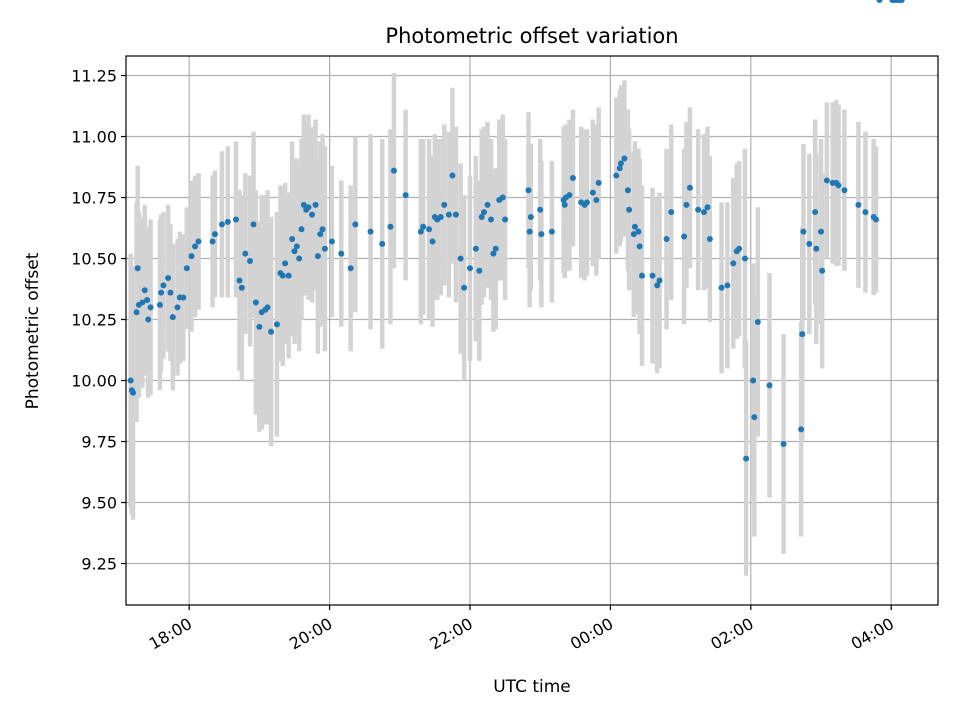  What do you see at coordinates (33, 330) in the screenshot?
I see `y-axis-title: Photometric offset` at bounding box center [33, 330].